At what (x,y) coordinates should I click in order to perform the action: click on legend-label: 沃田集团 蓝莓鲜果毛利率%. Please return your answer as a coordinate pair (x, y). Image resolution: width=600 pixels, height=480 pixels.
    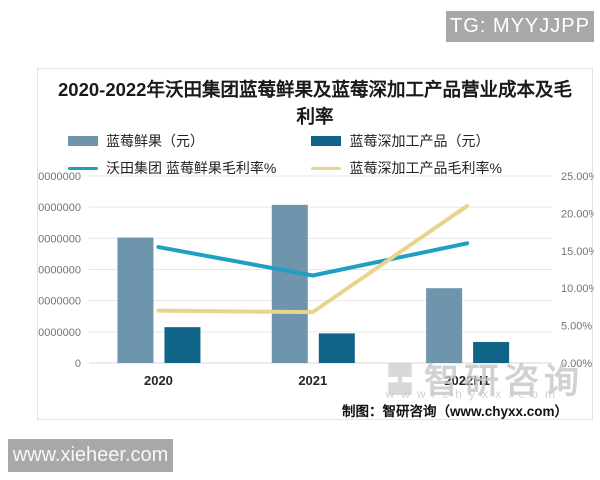
    Looking at the image, I should click on (191, 168).